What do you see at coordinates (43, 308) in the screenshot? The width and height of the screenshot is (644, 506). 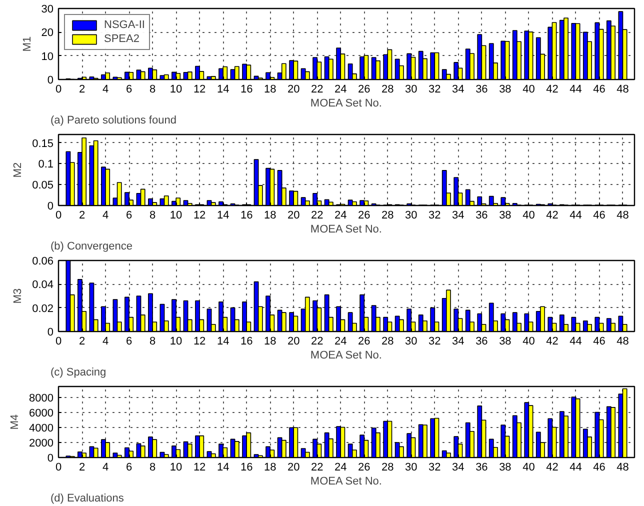 I see `y-tick-label: 0.02` at bounding box center [43, 308].